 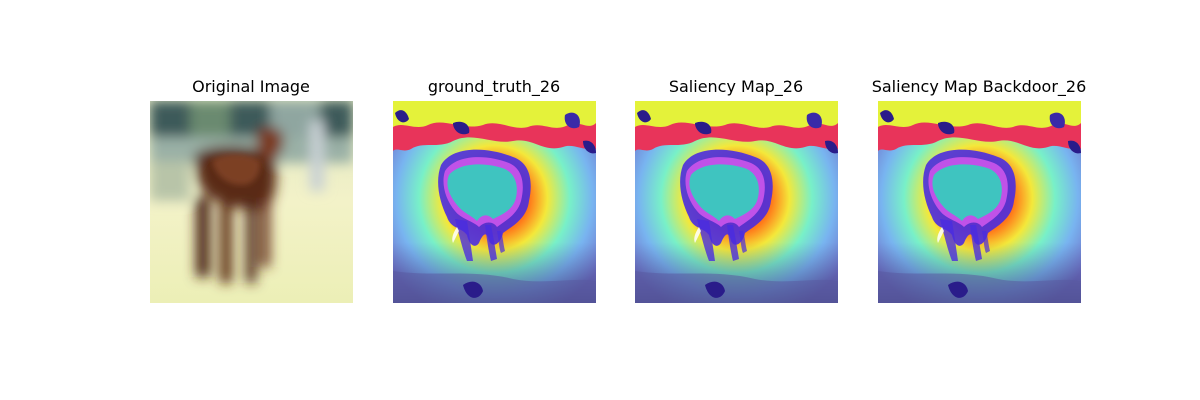 I want to click on panel-title: Saliency Map Backdoor_26, so click(x=979, y=86).